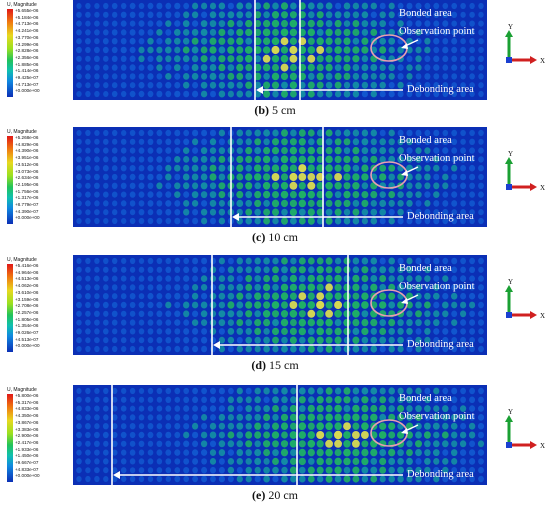  What do you see at coordinates (542, 188) in the screenshot?
I see `axis-x-label: X` at bounding box center [542, 188].